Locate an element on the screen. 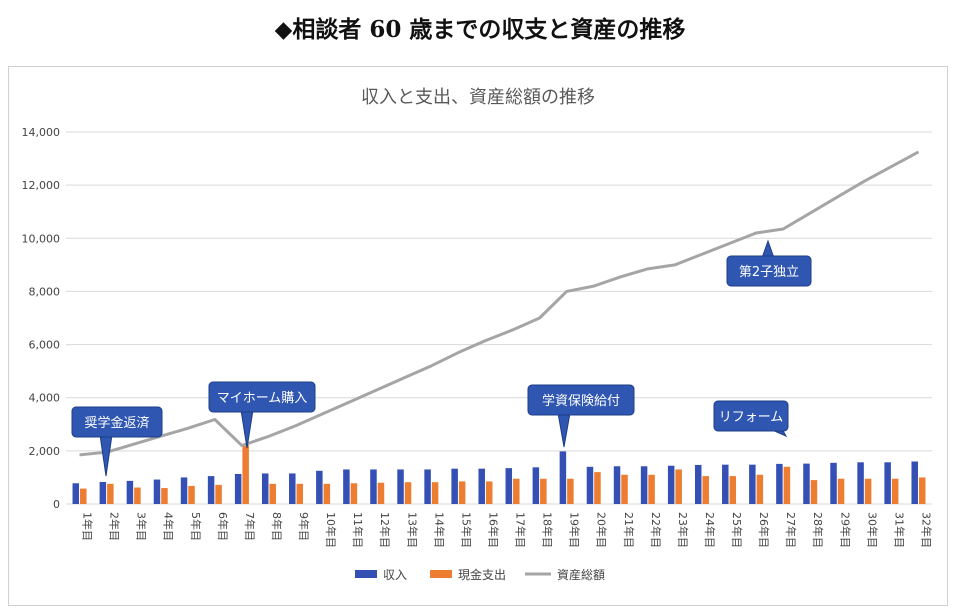 This screenshot has height=616, width=960. legend-item: 現金支出 is located at coordinates (468, 574).